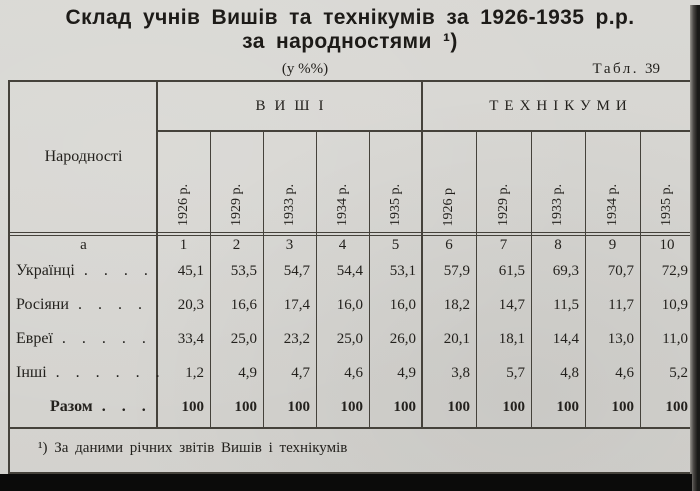  Describe the element at coordinates (620, 338) in the screenshot. I see `table-cell: 13,0` at that location.